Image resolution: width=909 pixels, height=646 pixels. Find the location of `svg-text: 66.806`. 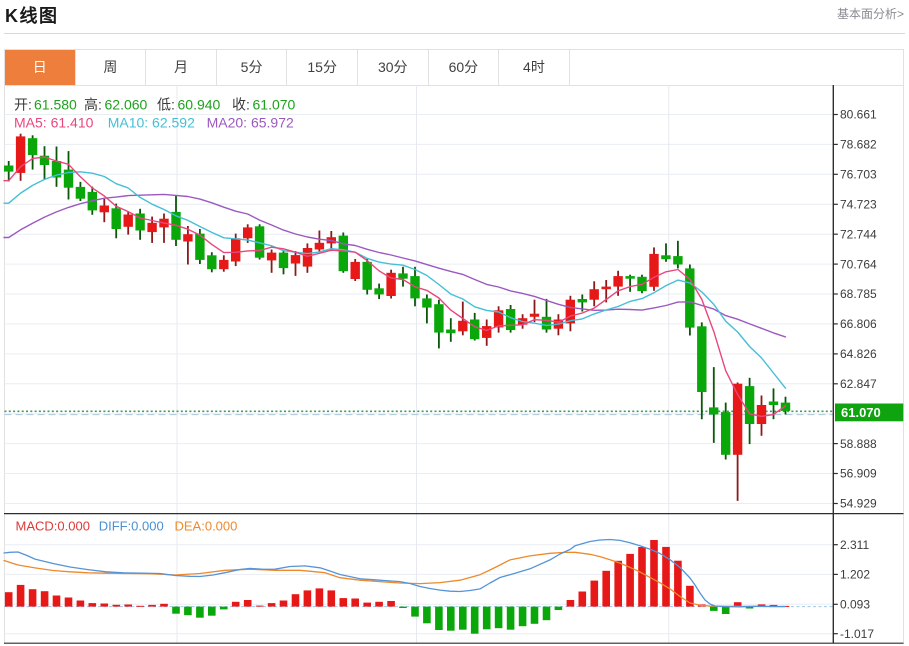

svg-text: 66.806 is located at coordinates (858, 324).